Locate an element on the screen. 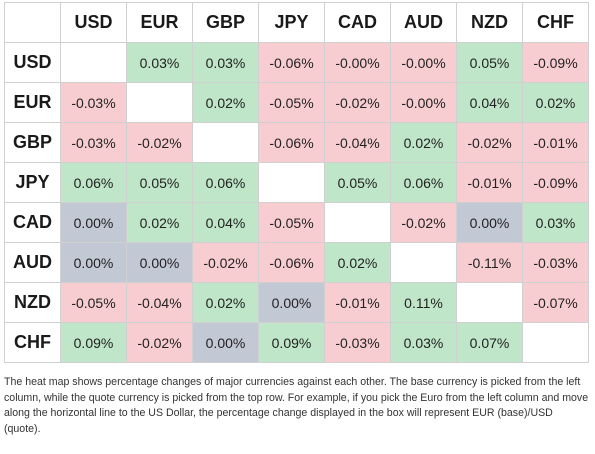 The image size is (595, 454). heatmap-cell-aud-gbp: -0.02% is located at coordinates (225, 262).